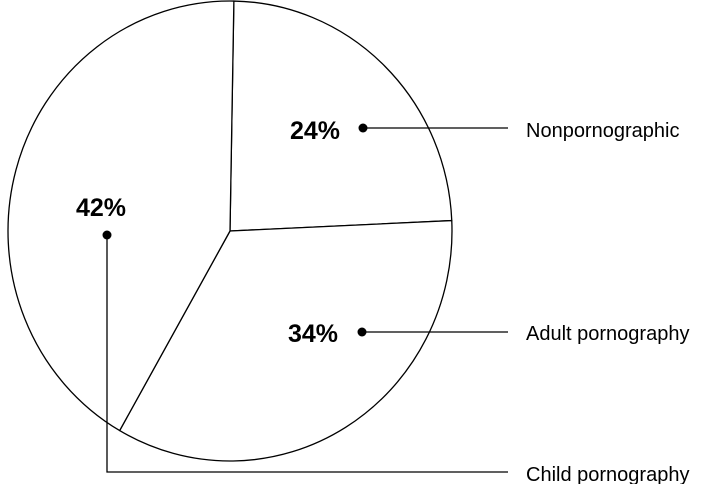 The width and height of the screenshot is (724, 484). I want to click on slice-value-child-pornography: 42%, so click(101, 208).